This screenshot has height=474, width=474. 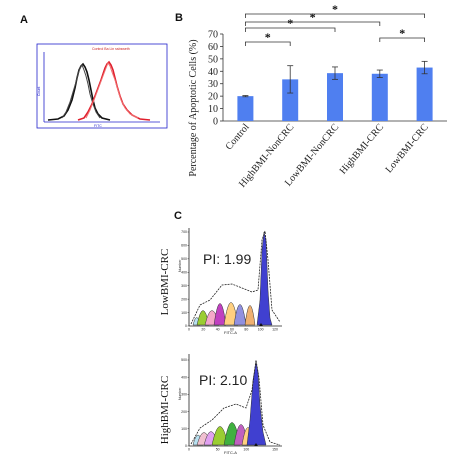 What do you see at coordinates (79, 91) in the screenshot?
I see `panel-a-control-curve` at bounding box center [79, 91].